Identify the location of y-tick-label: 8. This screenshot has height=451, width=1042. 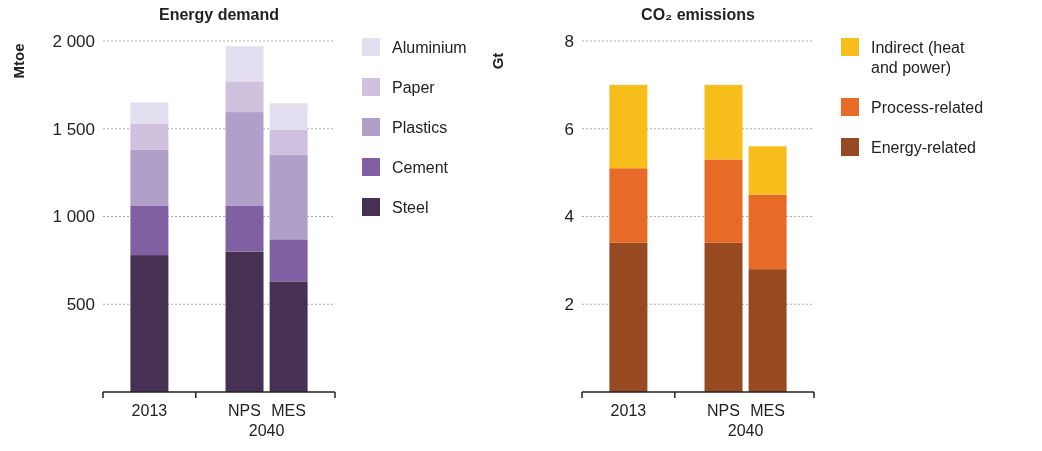
(569, 41).